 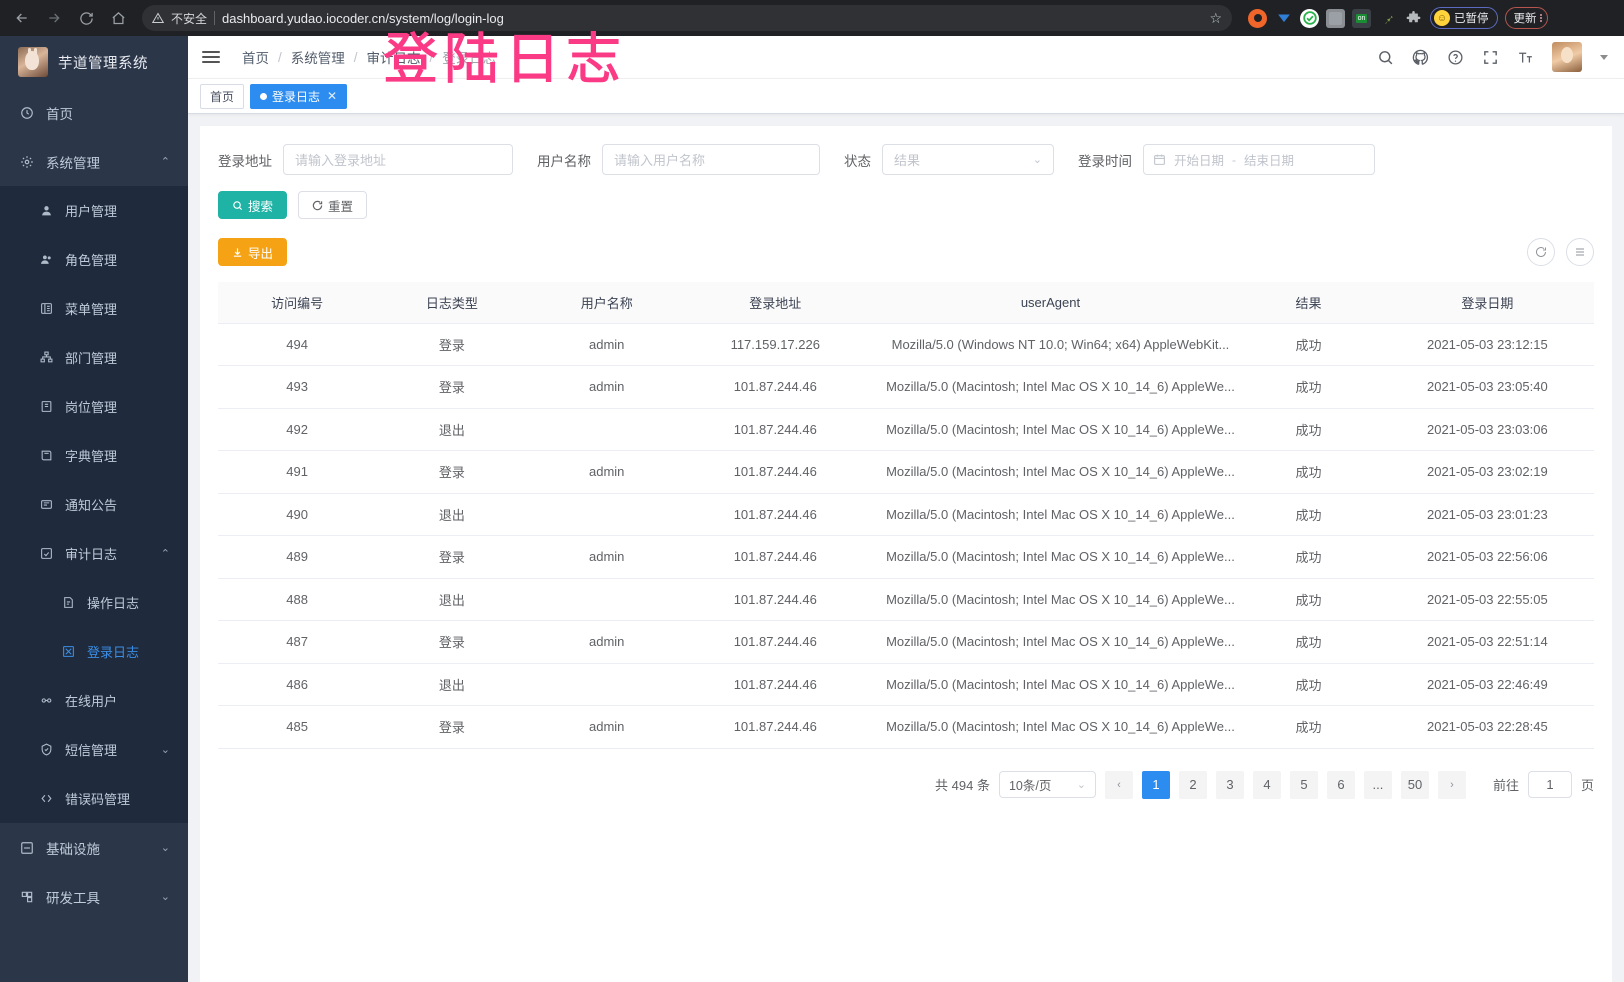 I want to click on tag-login-log: 登录日志 ✕, so click(x=299, y=96).